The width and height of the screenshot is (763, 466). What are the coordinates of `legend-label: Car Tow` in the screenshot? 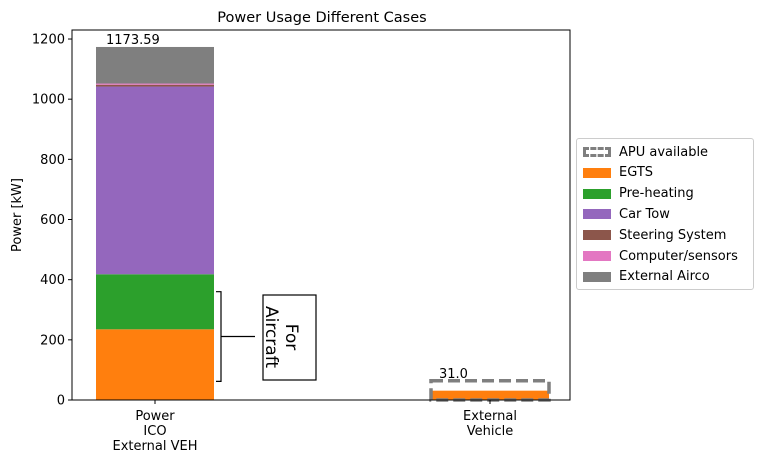 It's located at (644, 214).